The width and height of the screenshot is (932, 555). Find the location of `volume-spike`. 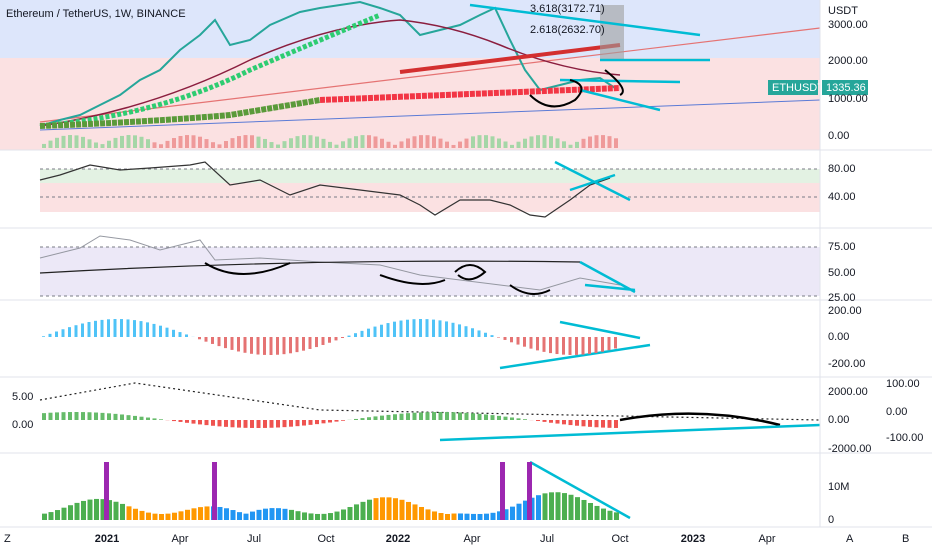

volume-spike is located at coordinates (214, 491).